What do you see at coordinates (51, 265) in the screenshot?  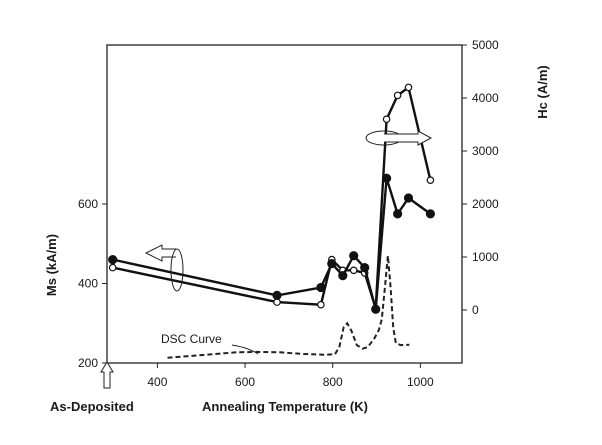 I see `y-left-axis-title: Ms (kA/m)` at bounding box center [51, 265].